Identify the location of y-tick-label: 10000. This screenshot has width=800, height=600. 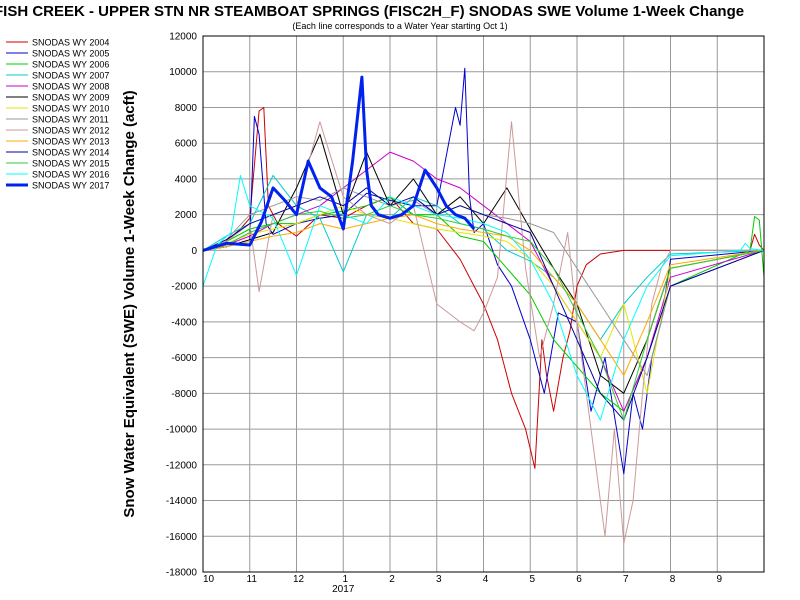
(183, 72).